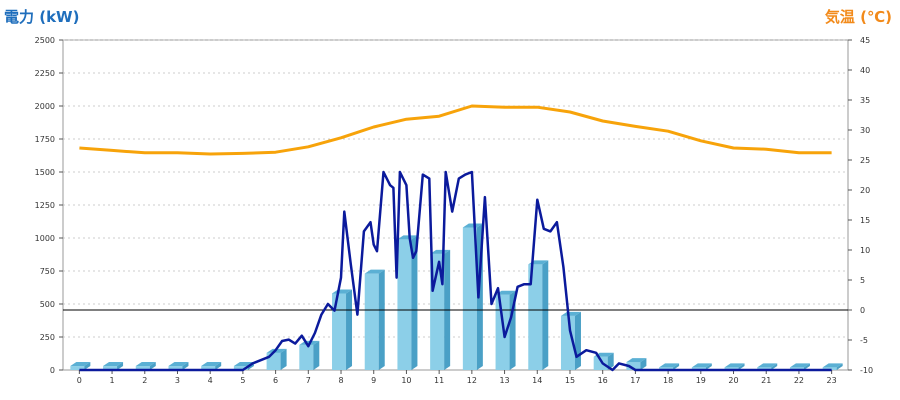  Describe the element at coordinates (862, 280) in the screenshot. I see `right-tick-label: 5` at that location.